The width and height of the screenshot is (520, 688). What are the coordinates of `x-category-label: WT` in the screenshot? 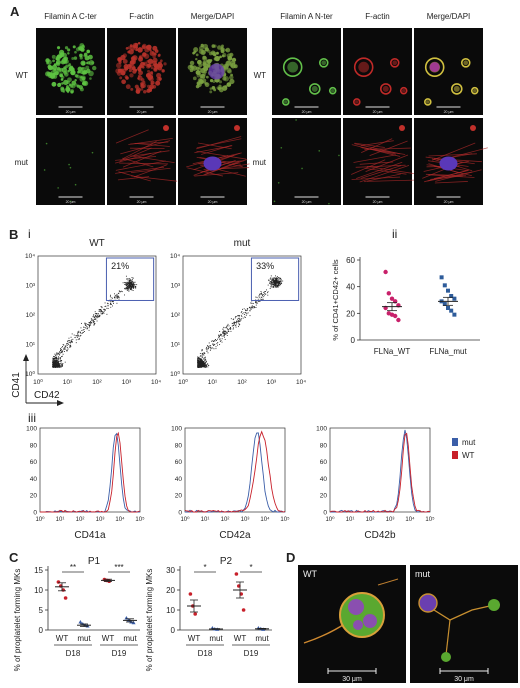 It's located at (62, 638).